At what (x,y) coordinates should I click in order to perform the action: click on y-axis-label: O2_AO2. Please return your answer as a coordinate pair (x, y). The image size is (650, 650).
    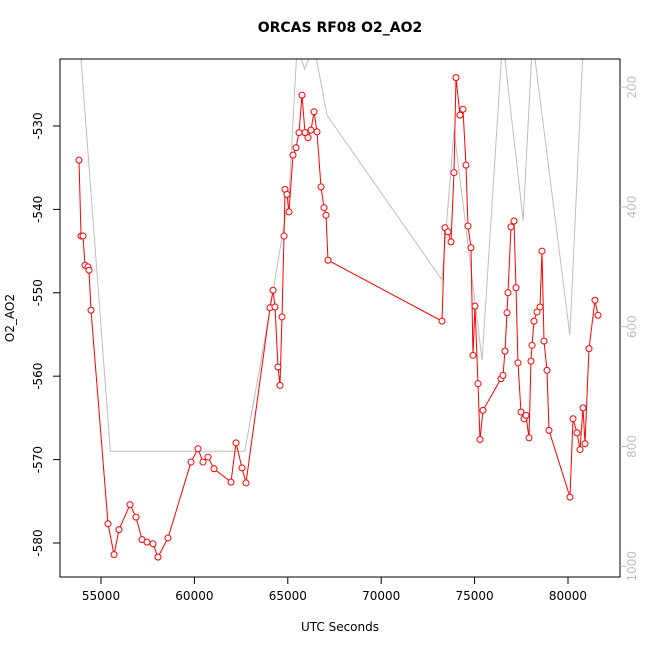
    Looking at the image, I should click on (10, 318).